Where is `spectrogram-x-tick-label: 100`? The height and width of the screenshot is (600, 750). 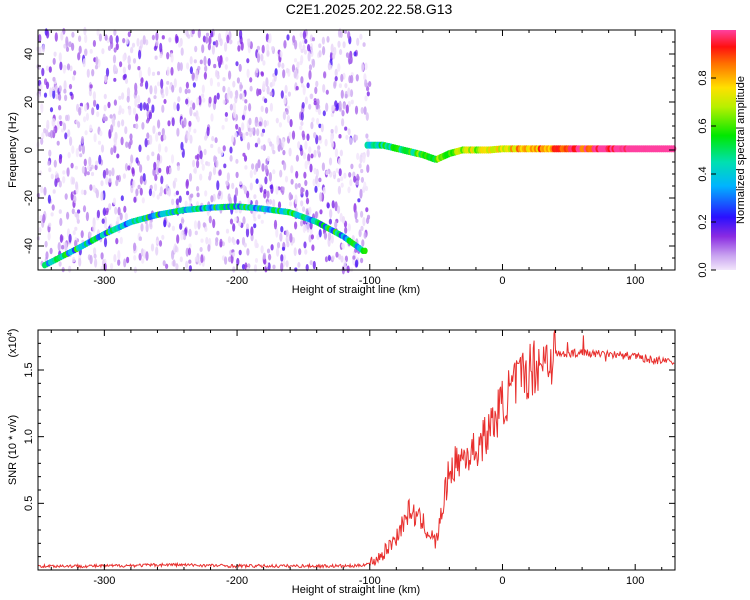
spectrogram-x-tick-label: 100 is located at coordinates (635, 281).